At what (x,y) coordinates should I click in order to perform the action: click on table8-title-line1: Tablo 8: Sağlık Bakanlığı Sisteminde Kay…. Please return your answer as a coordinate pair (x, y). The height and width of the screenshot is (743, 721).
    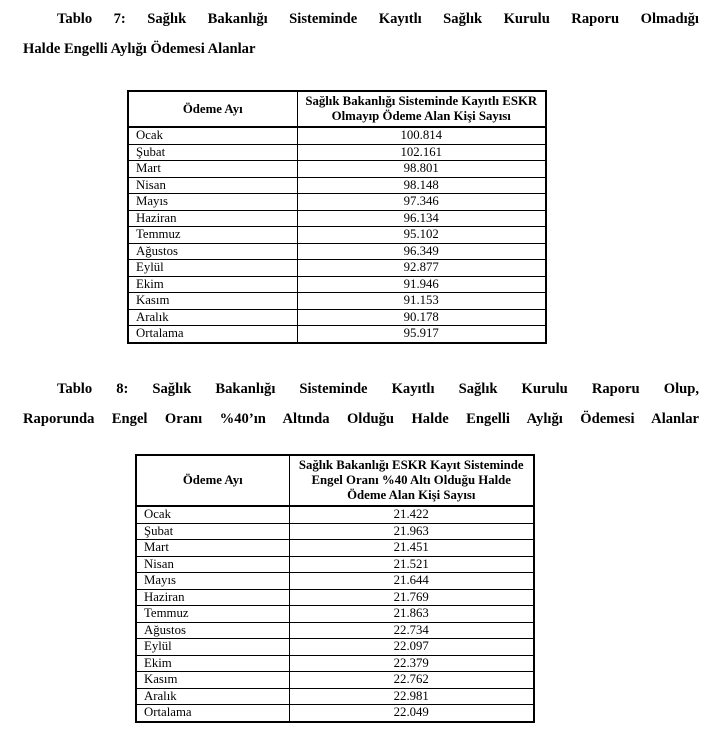
    Looking at the image, I should click on (378, 389).